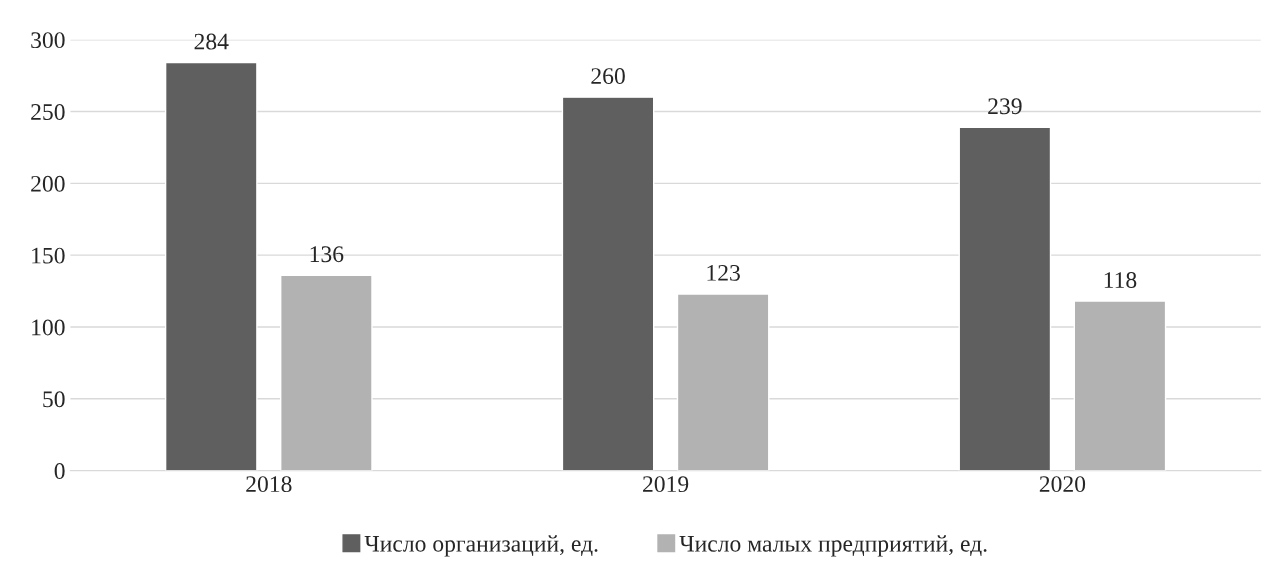 The height and width of the screenshot is (567, 1280). What do you see at coordinates (48, 183) in the screenshot?
I see `y-tick-label: 200` at bounding box center [48, 183].